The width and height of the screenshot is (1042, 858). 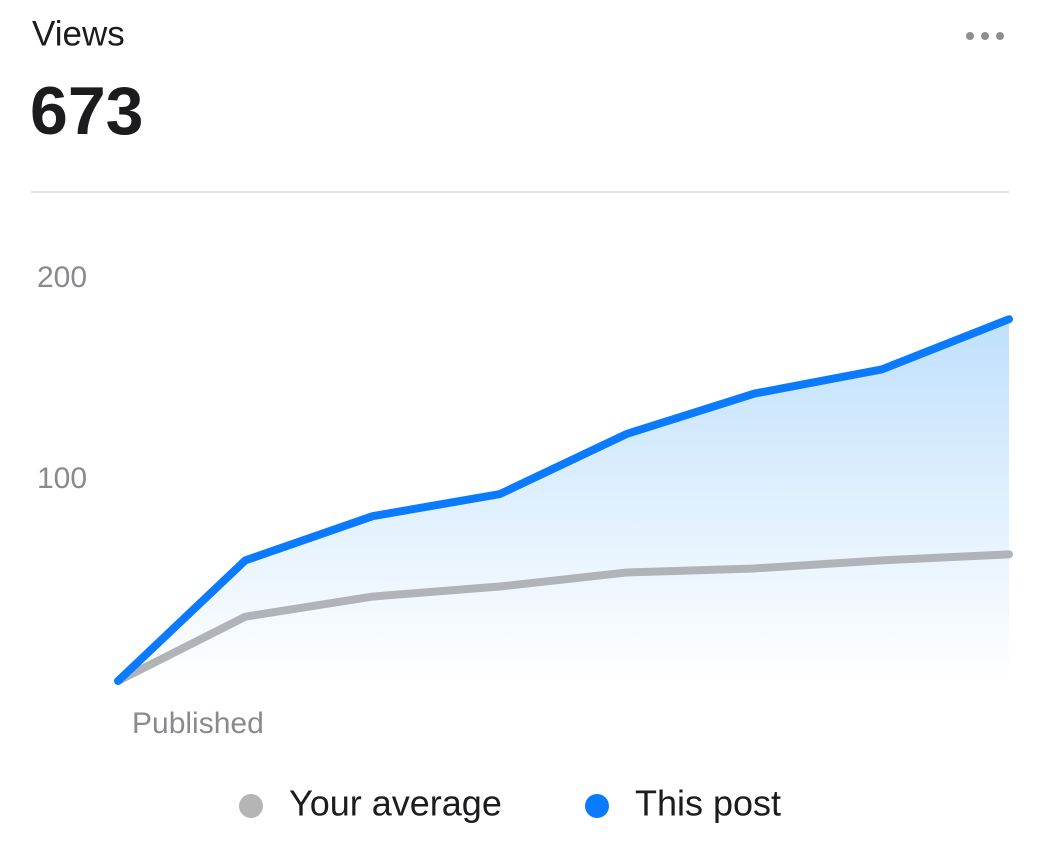 What do you see at coordinates (86, 111) in the screenshot?
I see `total-views: 673` at bounding box center [86, 111].